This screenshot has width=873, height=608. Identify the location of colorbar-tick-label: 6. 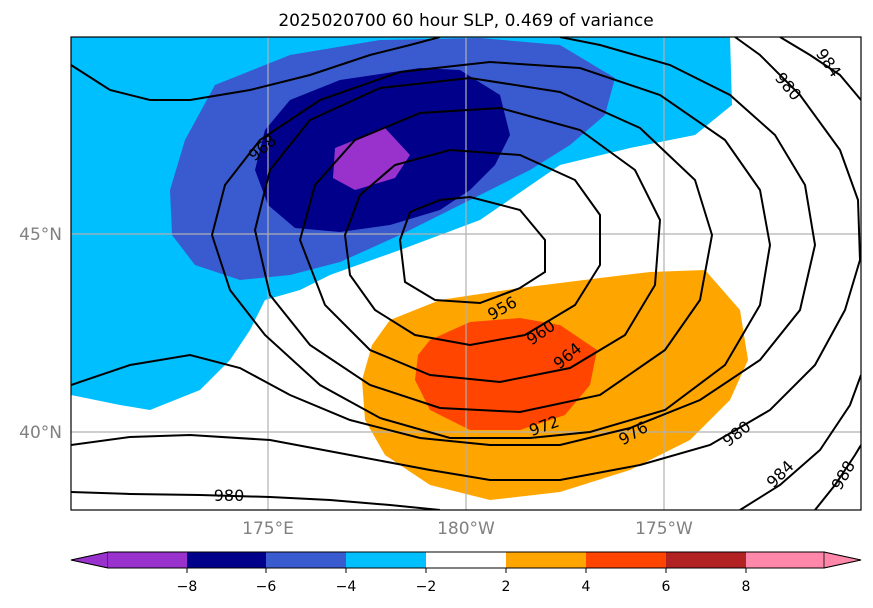
(666, 587).